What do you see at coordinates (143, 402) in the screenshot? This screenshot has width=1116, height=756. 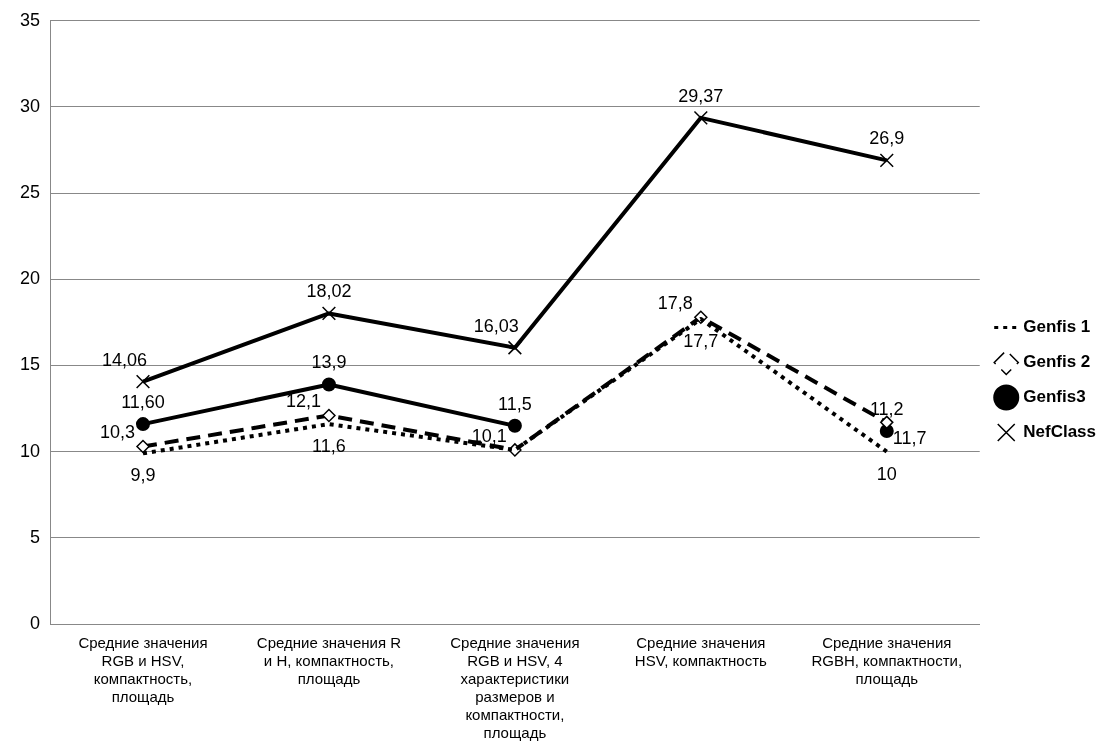 I see `data-label: 11,60` at bounding box center [143, 402].